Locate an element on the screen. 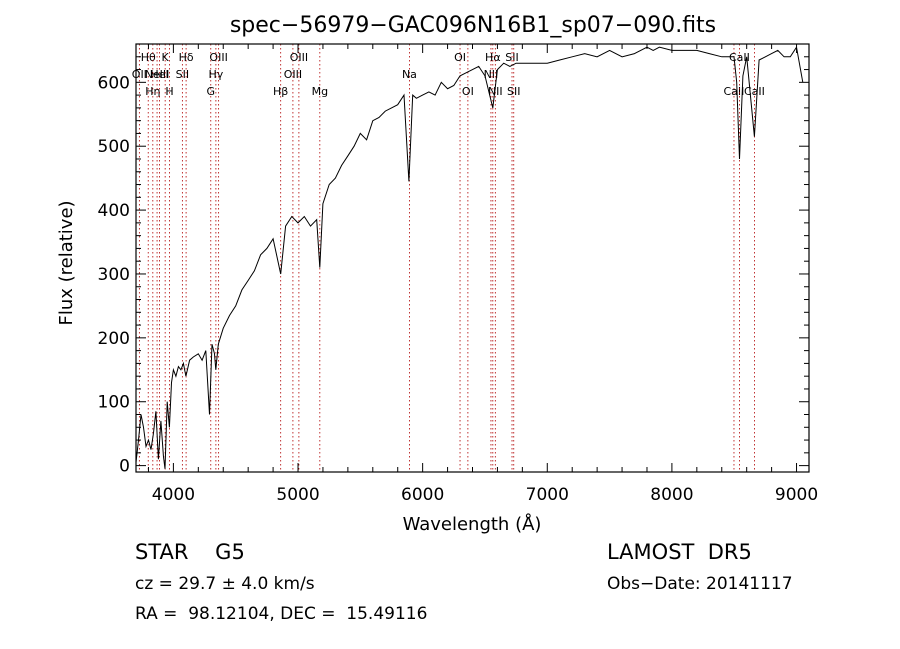 The image size is (900, 649). spectral-line-label: HeI is located at coordinates (159, 74).